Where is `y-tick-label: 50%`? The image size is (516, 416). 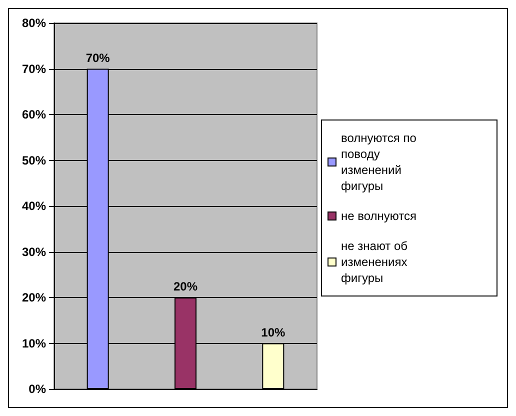
y-tick-label: 50% is located at coordinates (34, 160).